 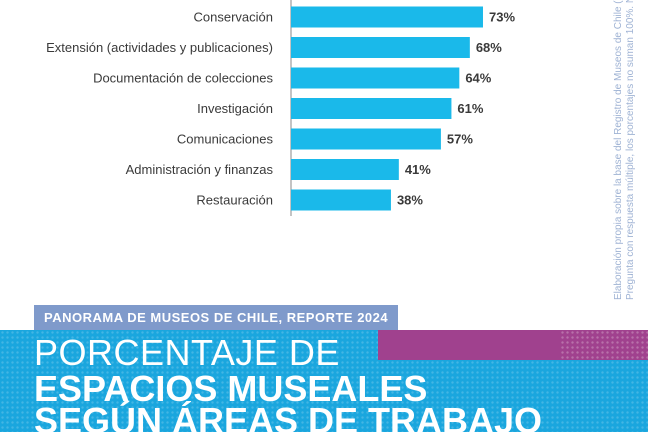 I want to click on value-label: 64%, so click(x=478, y=78).